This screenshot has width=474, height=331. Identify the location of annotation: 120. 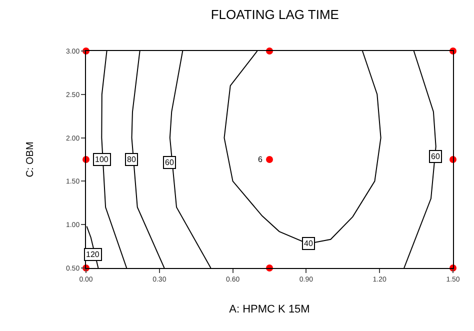
(93, 254).